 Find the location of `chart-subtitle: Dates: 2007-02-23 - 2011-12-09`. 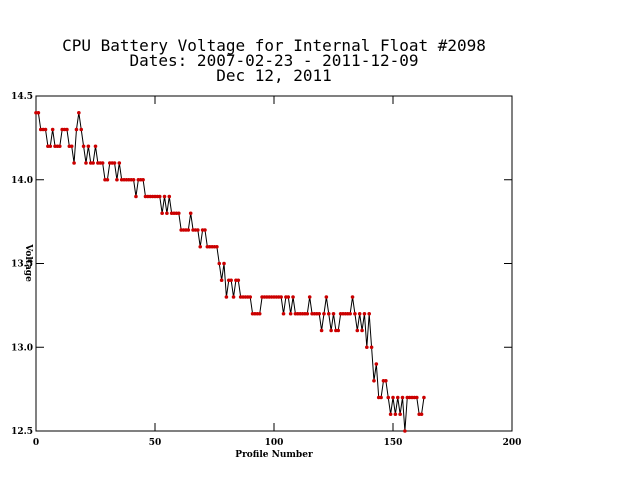

chart-subtitle: Dates: 2007-02-23 - 2011-12-09 is located at coordinates (274, 60).